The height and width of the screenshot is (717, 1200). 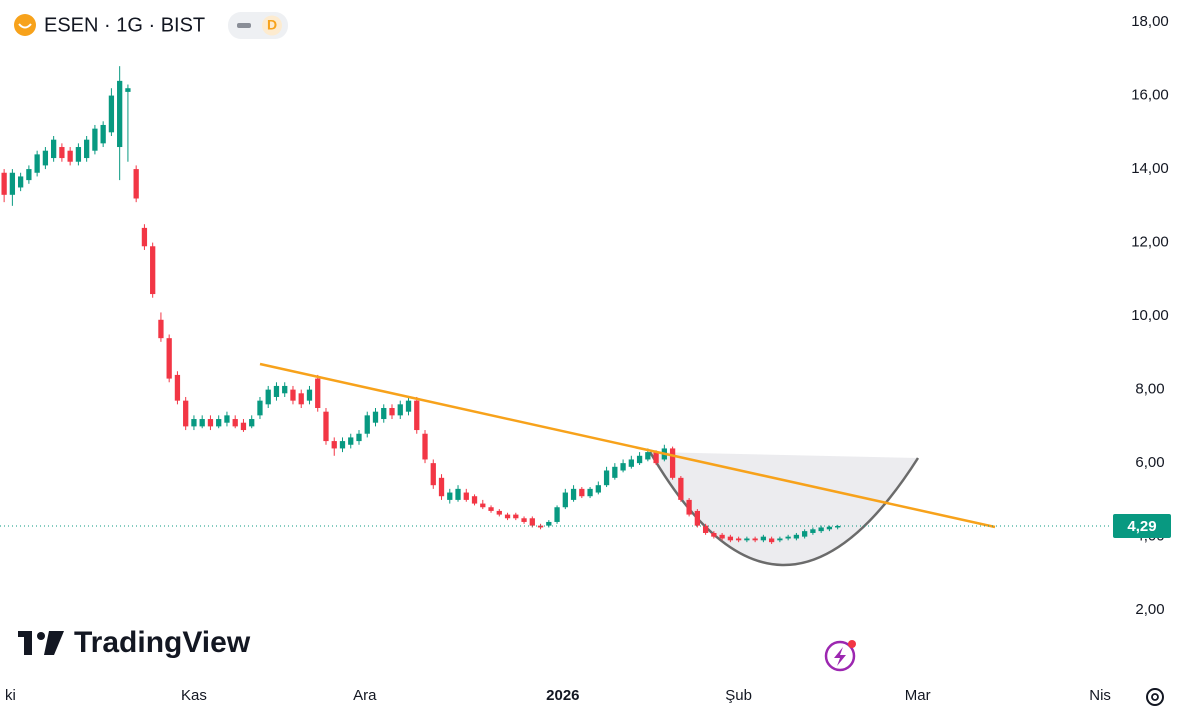 I want to click on x-tick-label: Şub, so click(x=738, y=695).